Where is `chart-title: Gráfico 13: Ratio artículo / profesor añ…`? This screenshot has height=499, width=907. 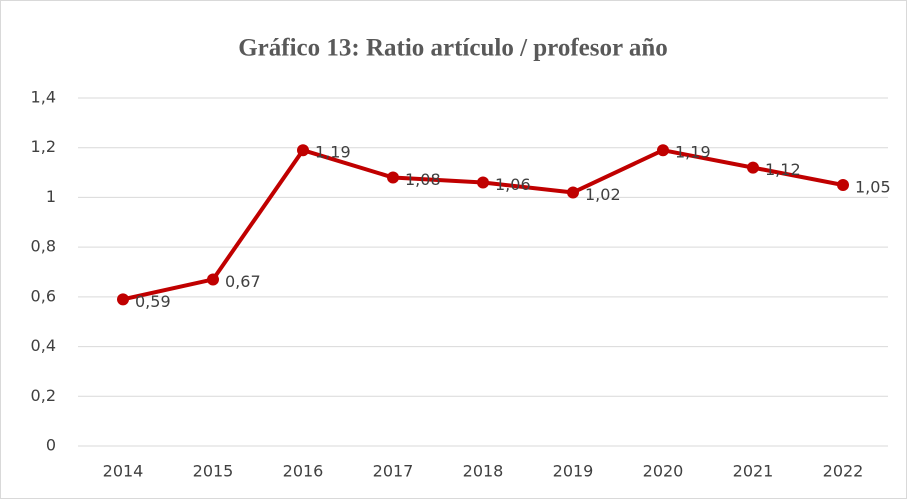 chart-title: Gráfico 13: Ratio artículo / profesor añ… is located at coordinates (453, 48).